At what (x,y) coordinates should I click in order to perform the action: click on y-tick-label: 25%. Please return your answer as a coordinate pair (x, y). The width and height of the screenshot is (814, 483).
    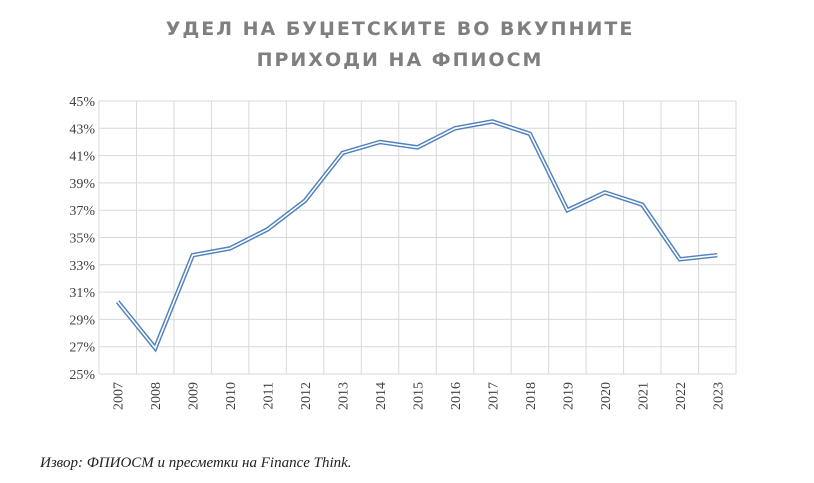
    Looking at the image, I should click on (82, 375).